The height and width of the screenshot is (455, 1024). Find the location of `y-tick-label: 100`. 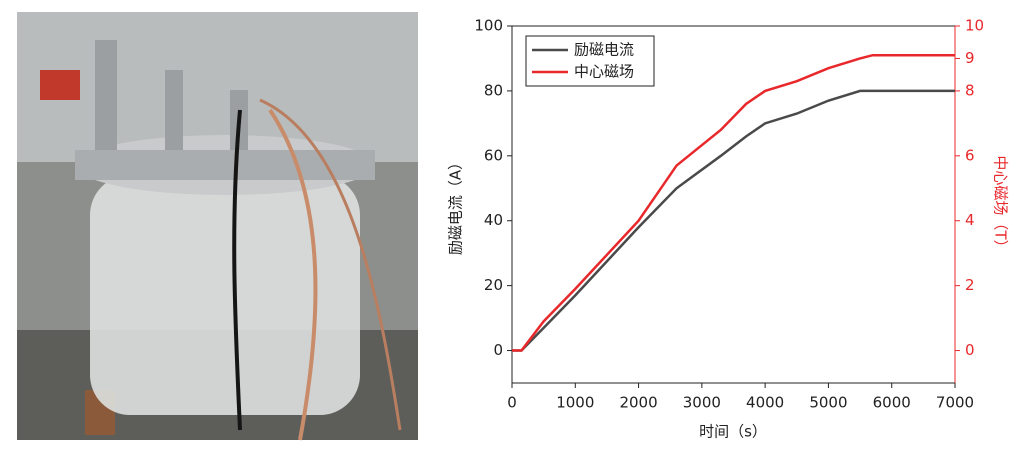

y-tick-label: 100 is located at coordinates (488, 26).